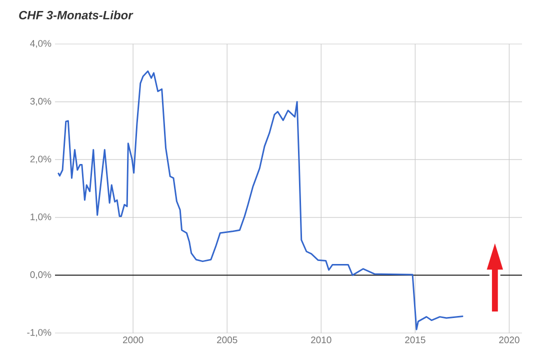 The width and height of the screenshot is (546, 362). Describe the element at coordinates (321, 340) in the screenshot. I see `x-tick-label: 2010` at that location.